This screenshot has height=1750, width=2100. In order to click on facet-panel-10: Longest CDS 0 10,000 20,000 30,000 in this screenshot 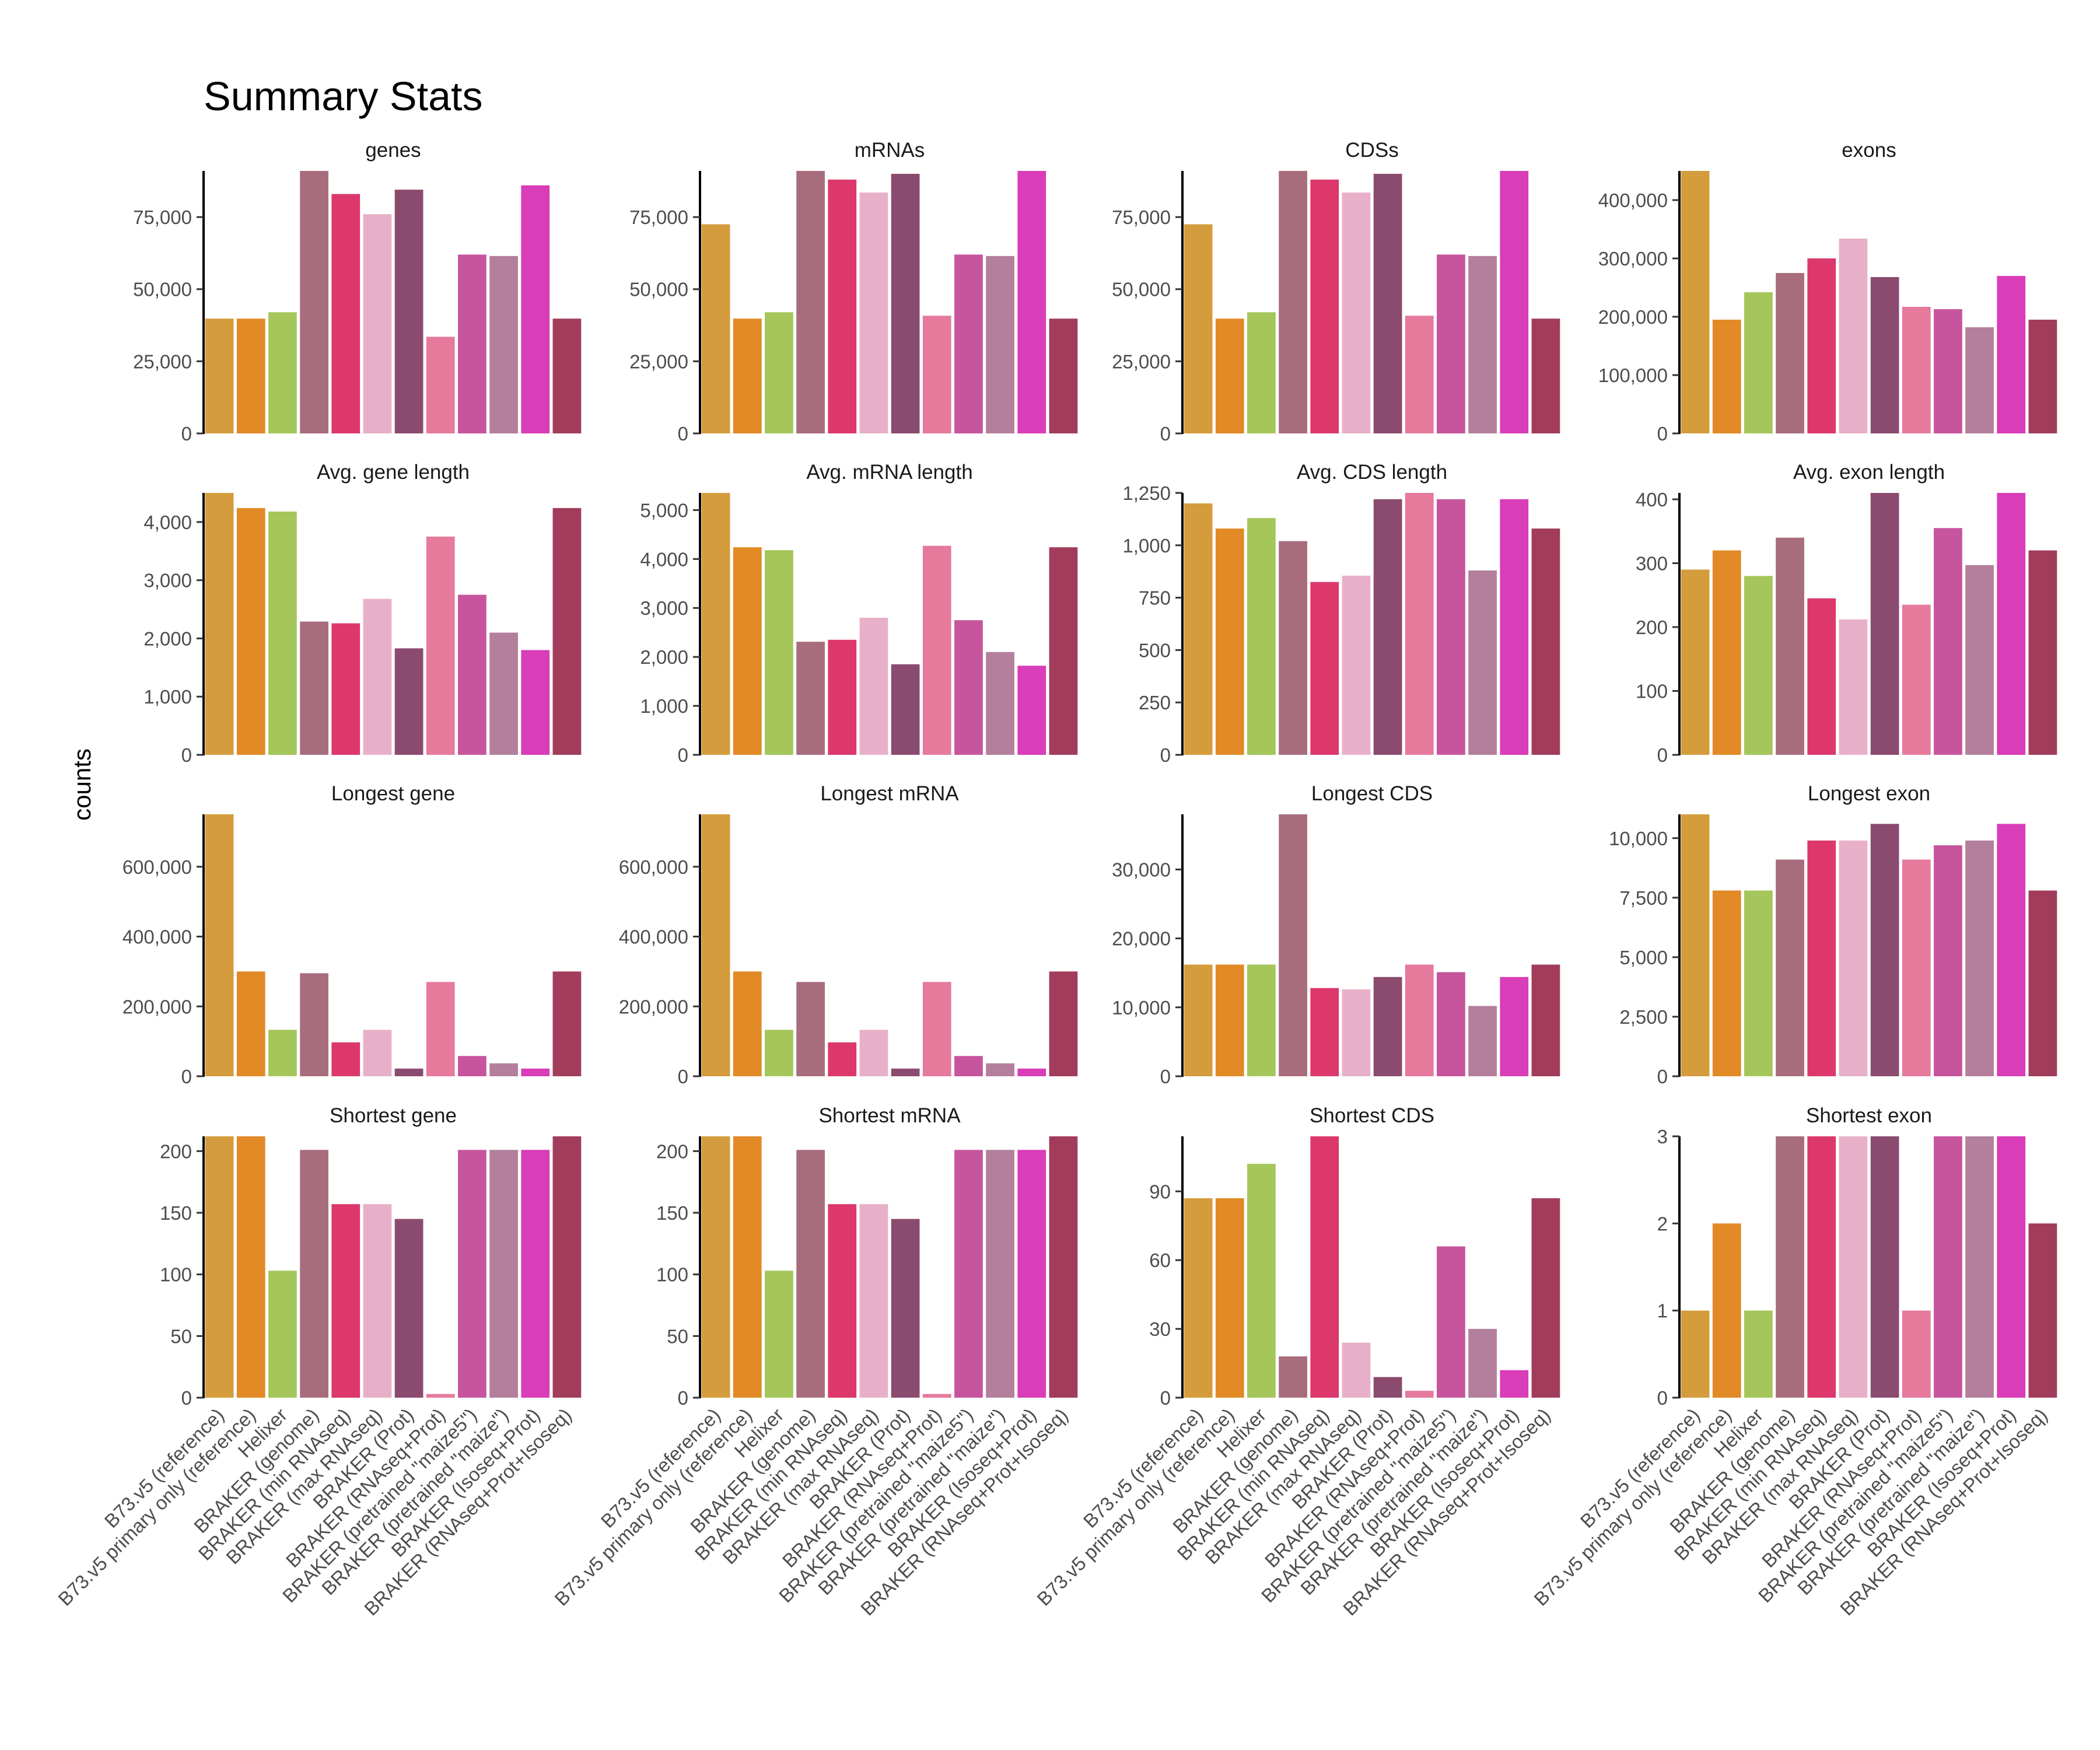, I will do `click(1336, 935)`.